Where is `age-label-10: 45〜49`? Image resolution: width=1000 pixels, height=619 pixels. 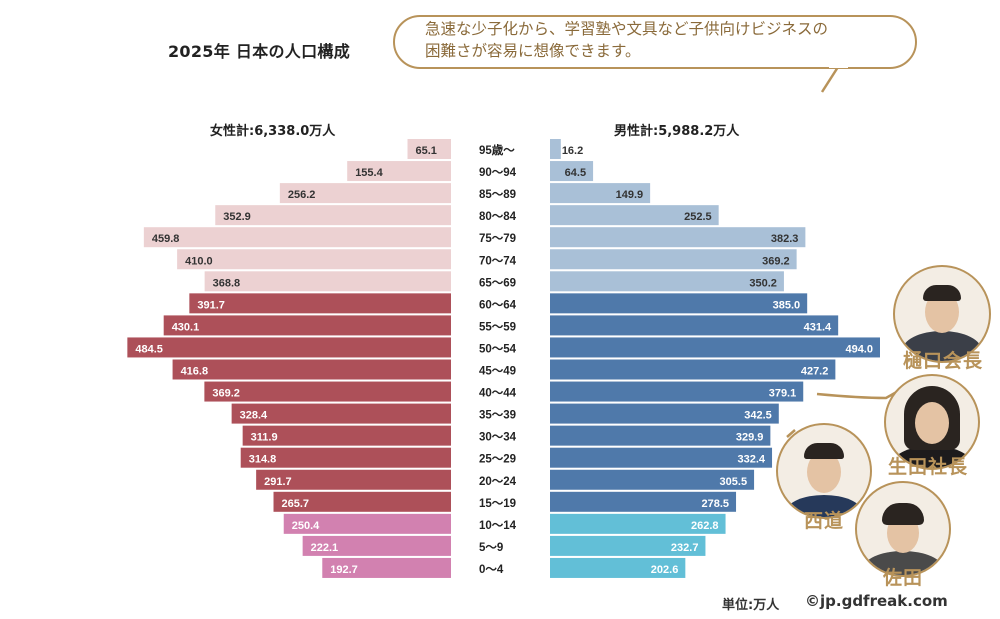 age-label-10: 45〜49 is located at coordinates (497, 372).